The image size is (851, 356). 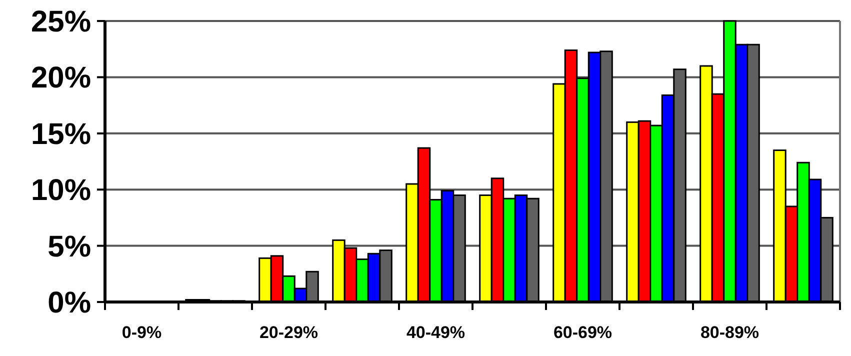 I want to click on x-tick-label: 80-89%, so click(x=730, y=332).